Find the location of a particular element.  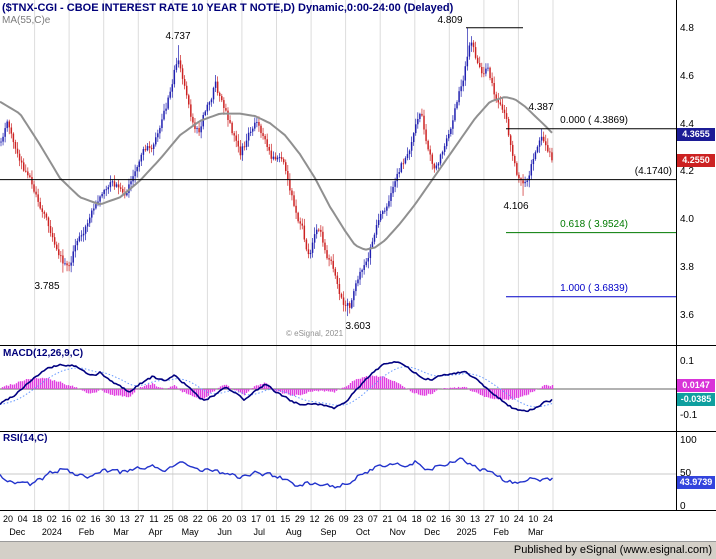

ma-legend: MA(55,C)e is located at coordinates (26, 20).